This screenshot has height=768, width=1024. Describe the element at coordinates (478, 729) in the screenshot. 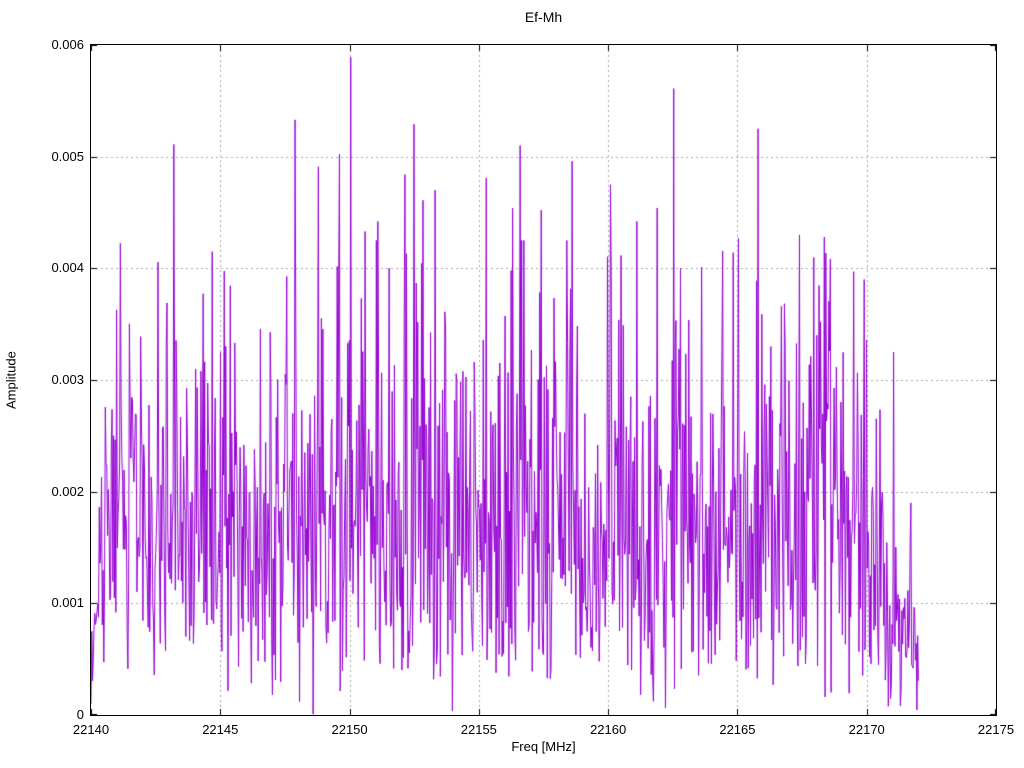

I see `x-tick-label: 22155` at that location.